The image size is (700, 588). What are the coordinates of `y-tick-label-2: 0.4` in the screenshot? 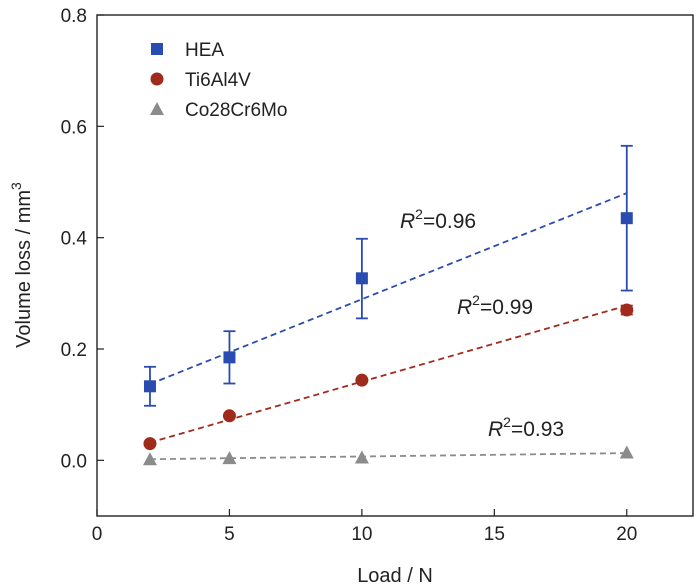 It's located at (74, 239).